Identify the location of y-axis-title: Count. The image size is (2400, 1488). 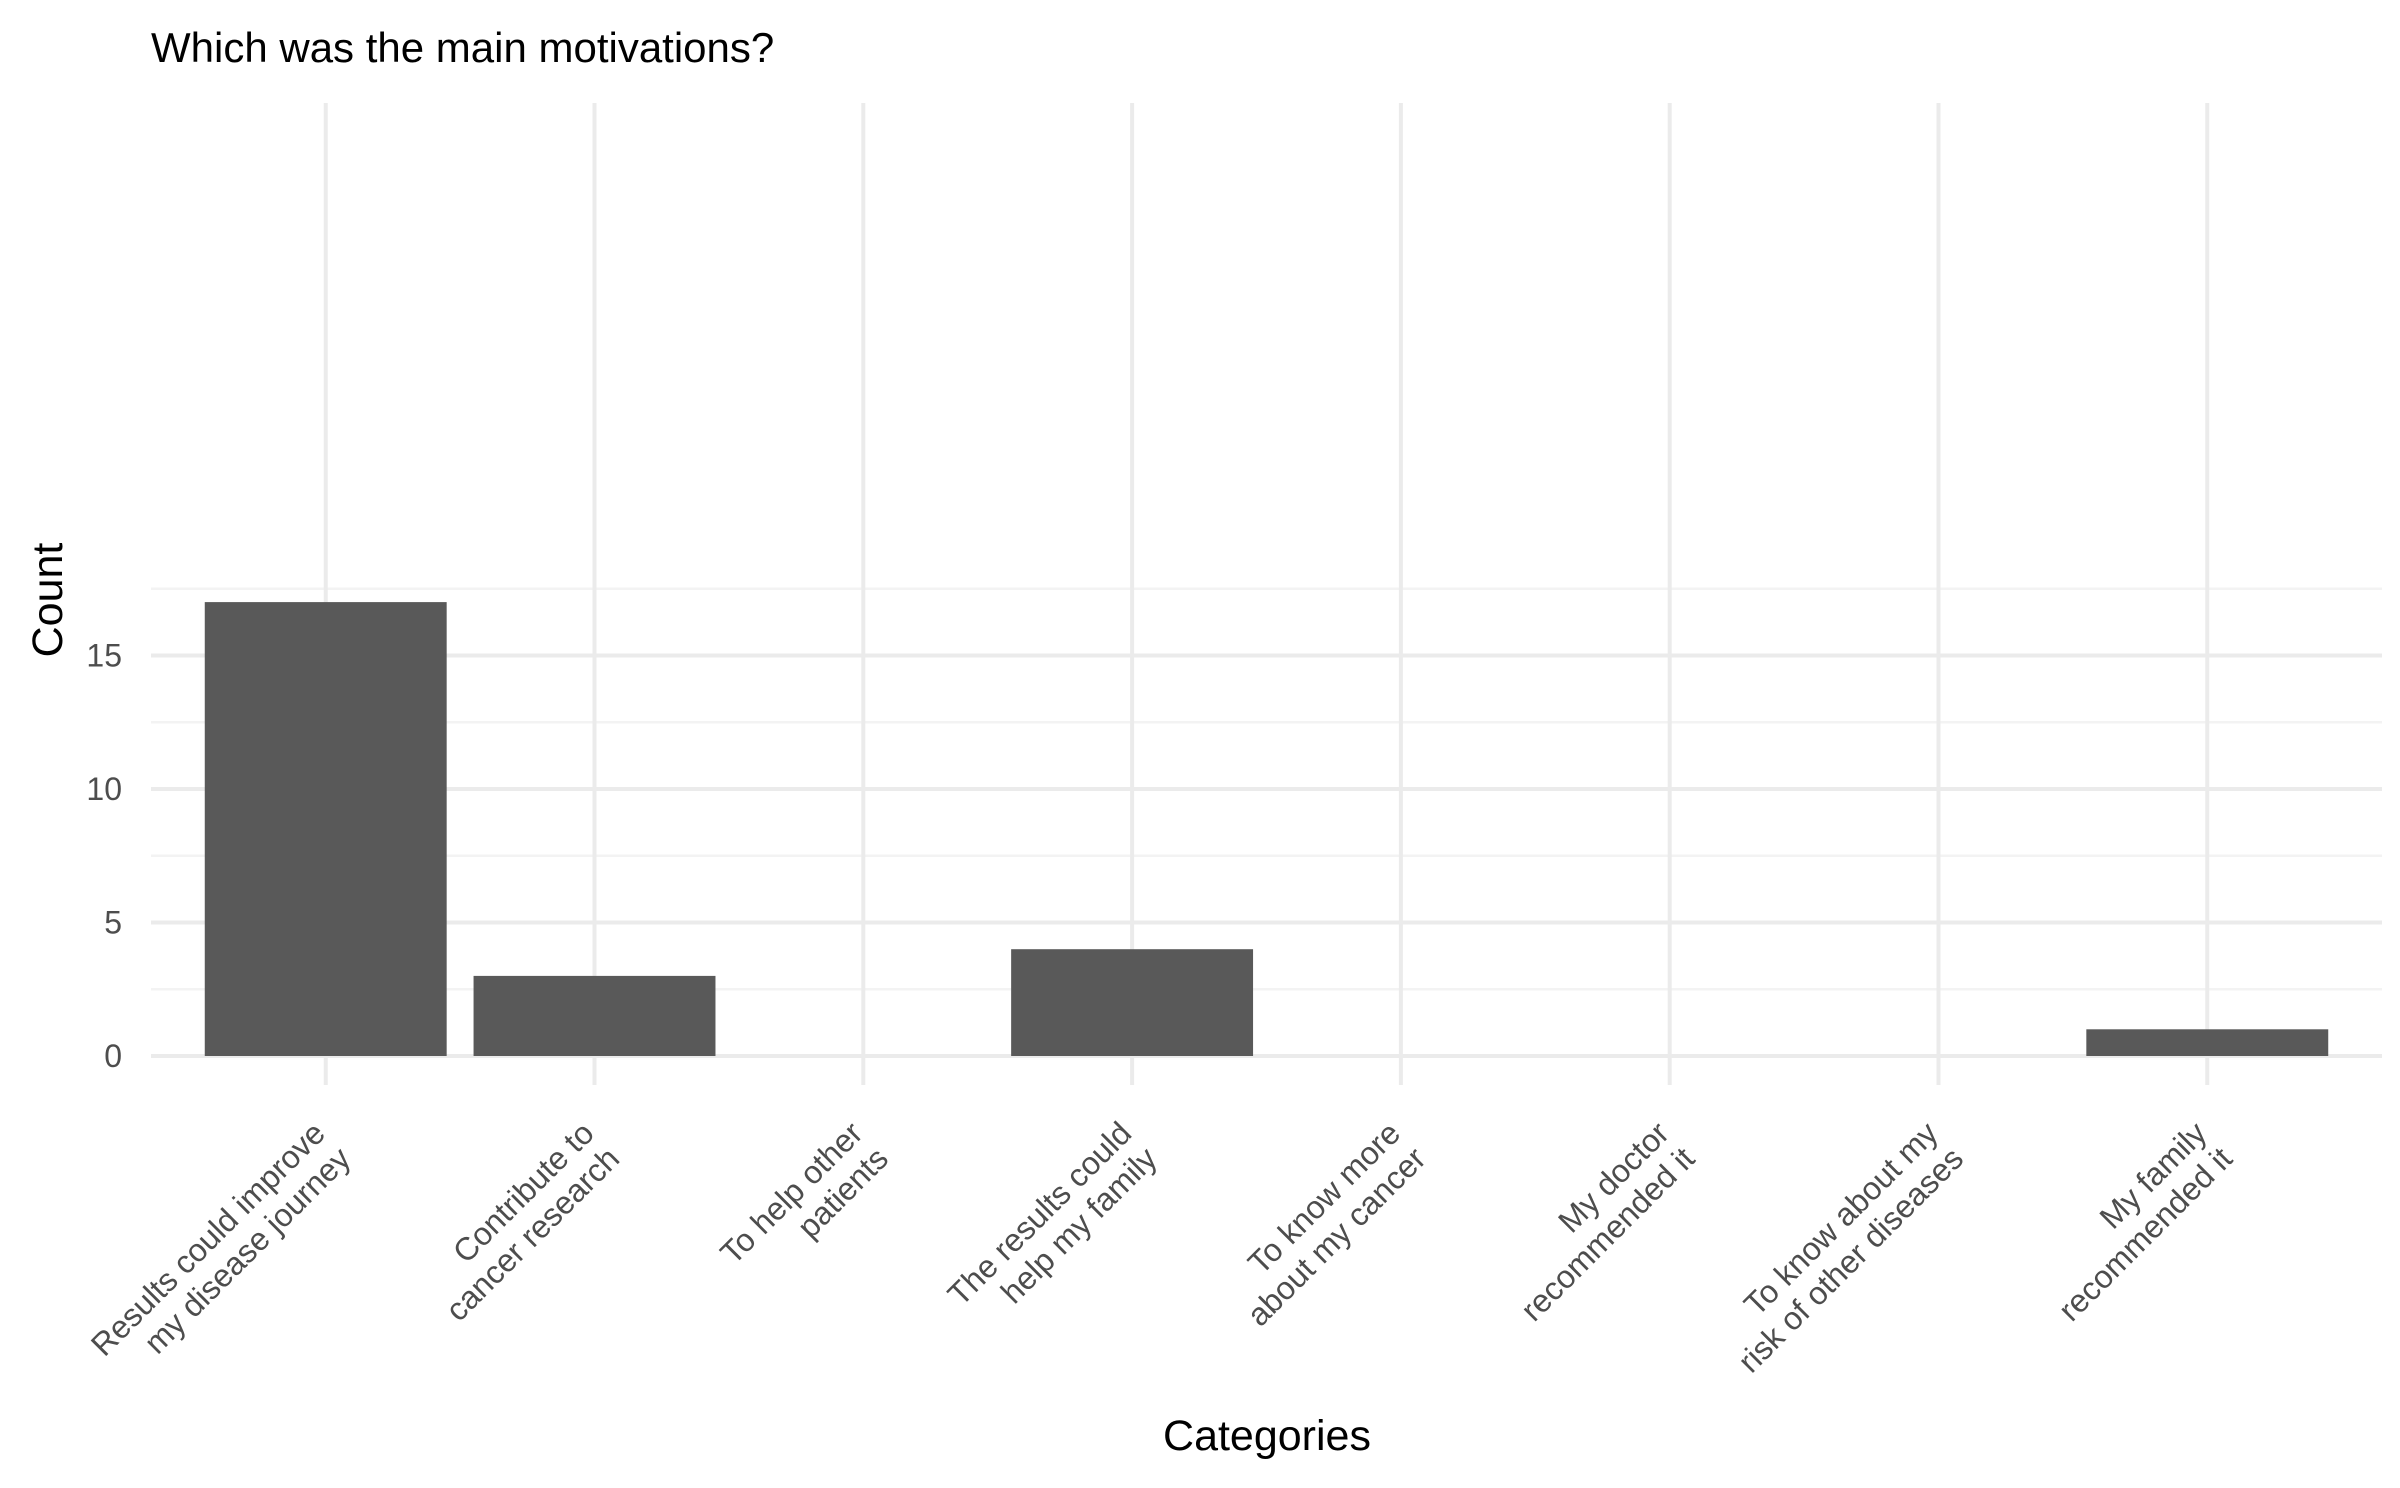
(48, 600).